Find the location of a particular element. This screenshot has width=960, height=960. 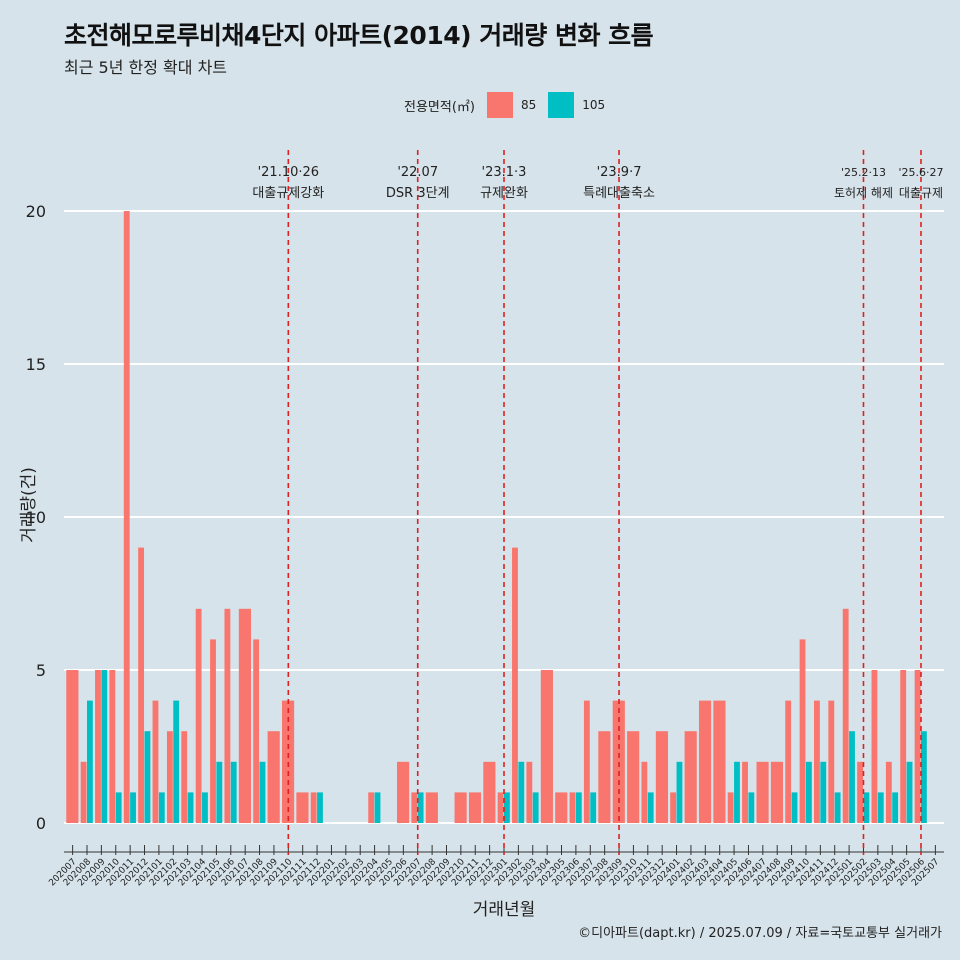

legend-label-85: 85 is located at coordinates (528, 105).